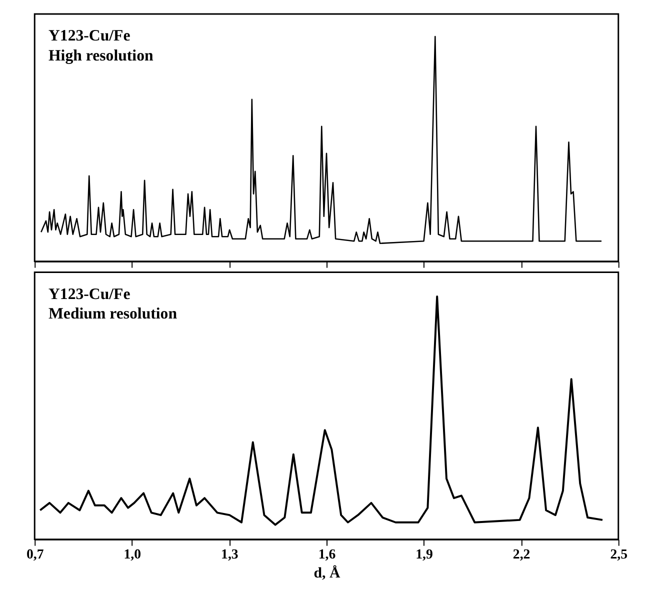 This screenshot has width=653, height=607. What do you see at coordinates (101, 56) in the screenshot?
I see `annotation: High resolution` at bounding box center [101, 56].